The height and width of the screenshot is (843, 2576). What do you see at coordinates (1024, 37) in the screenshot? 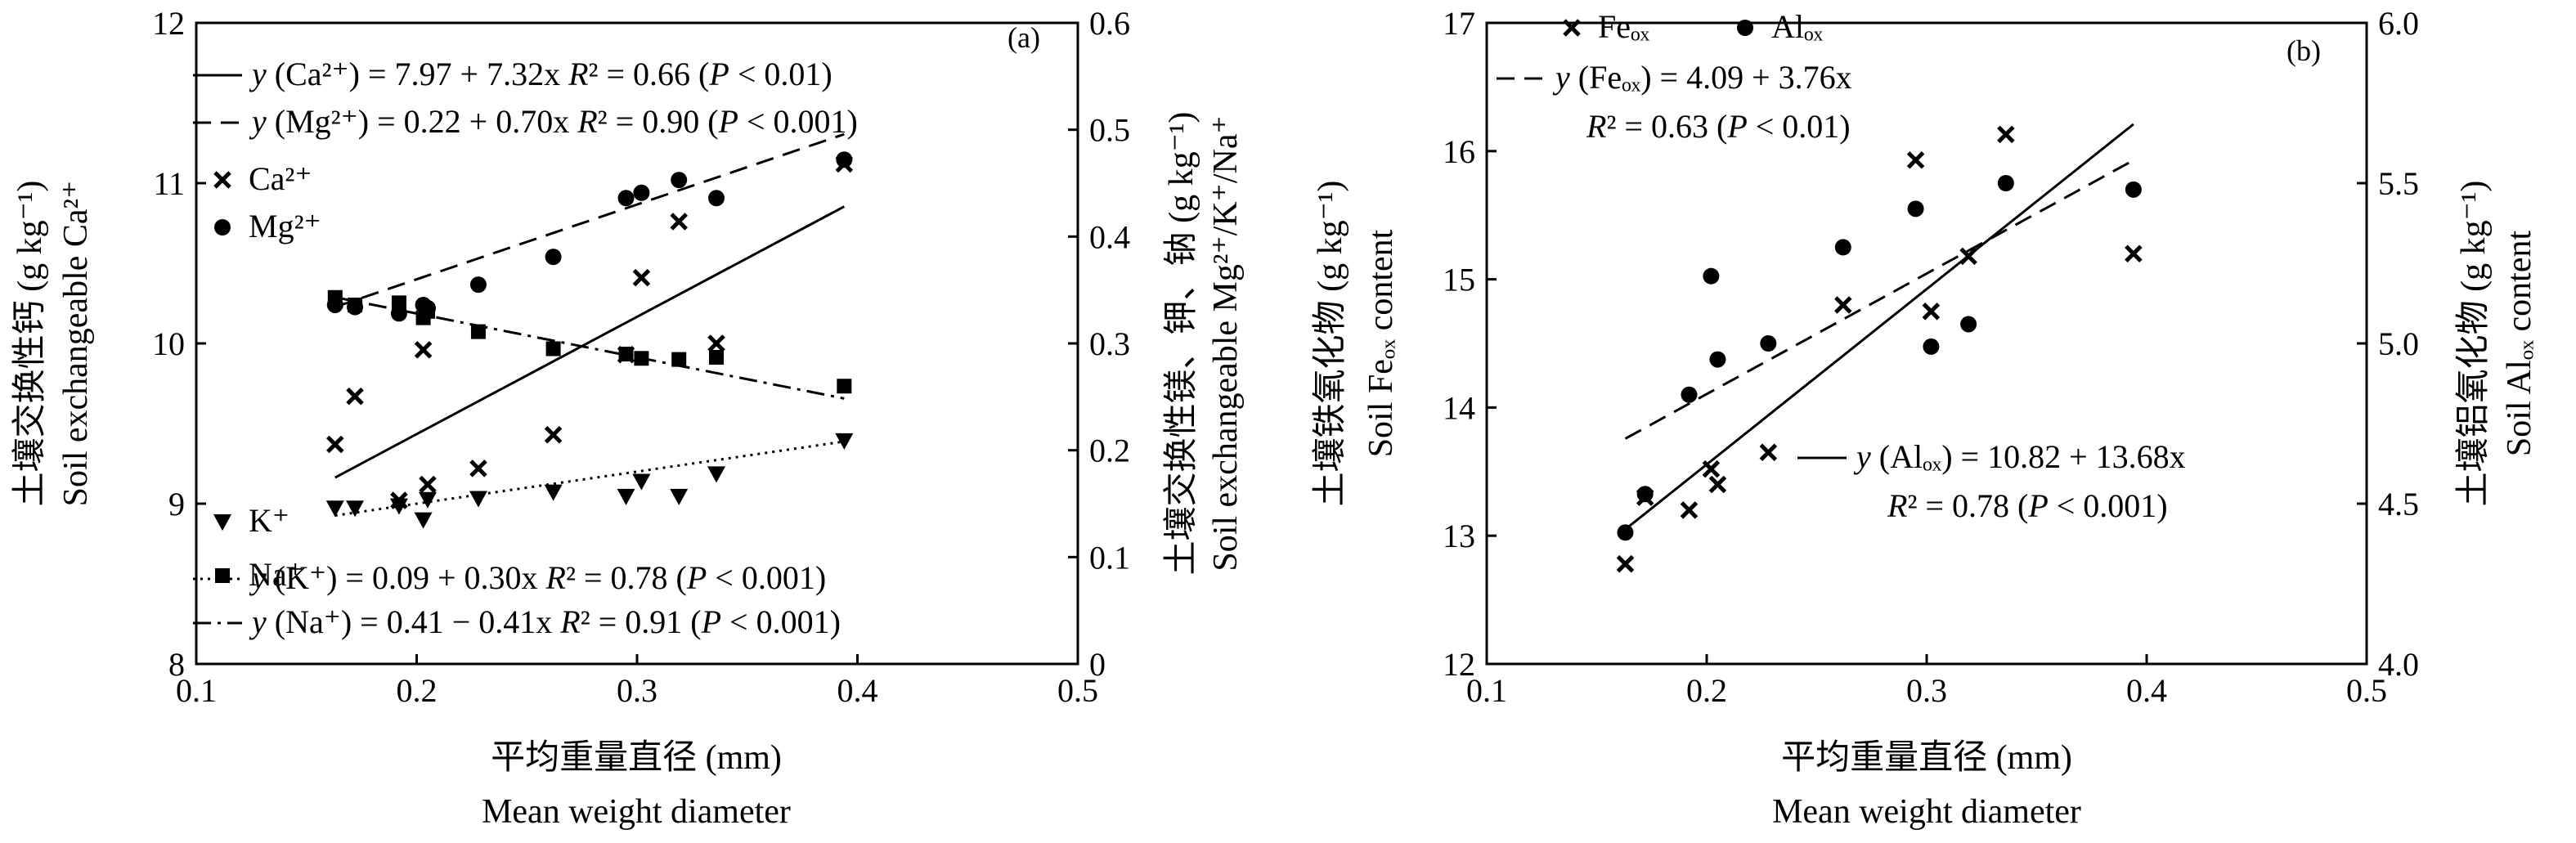
I see `panel-a-label: (a)` at bounding box center [1024, 37].